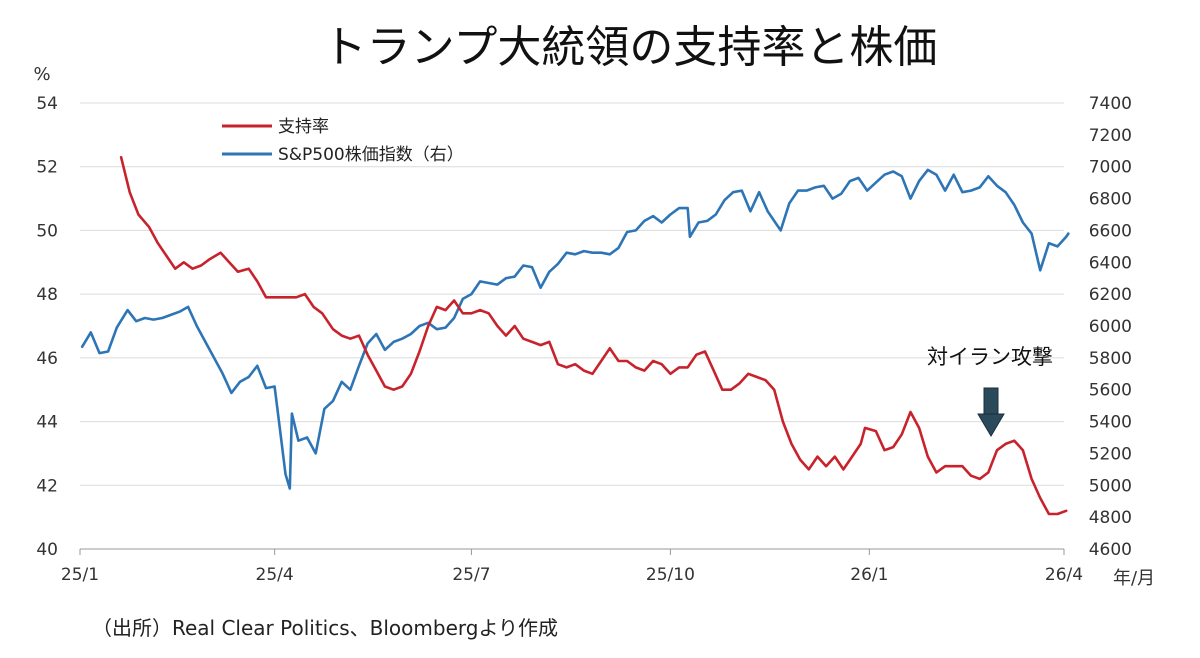 The image size is (1200, 658). What do you see at coordinates (47, 550) in the screenshot?
I see `left-axis-tick-label: 40` at bounding box center [47, 550].